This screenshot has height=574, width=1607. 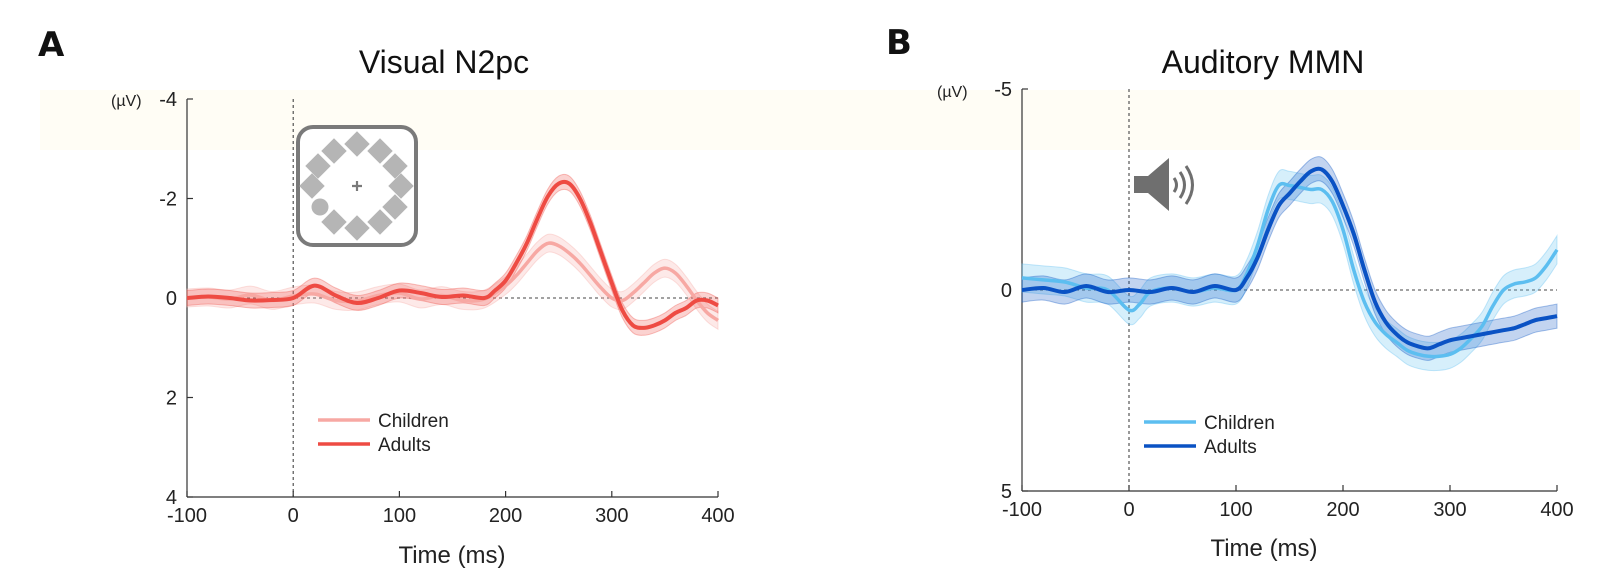 I want to click on legend-a: Children Adults, so click(x=383, y=433).